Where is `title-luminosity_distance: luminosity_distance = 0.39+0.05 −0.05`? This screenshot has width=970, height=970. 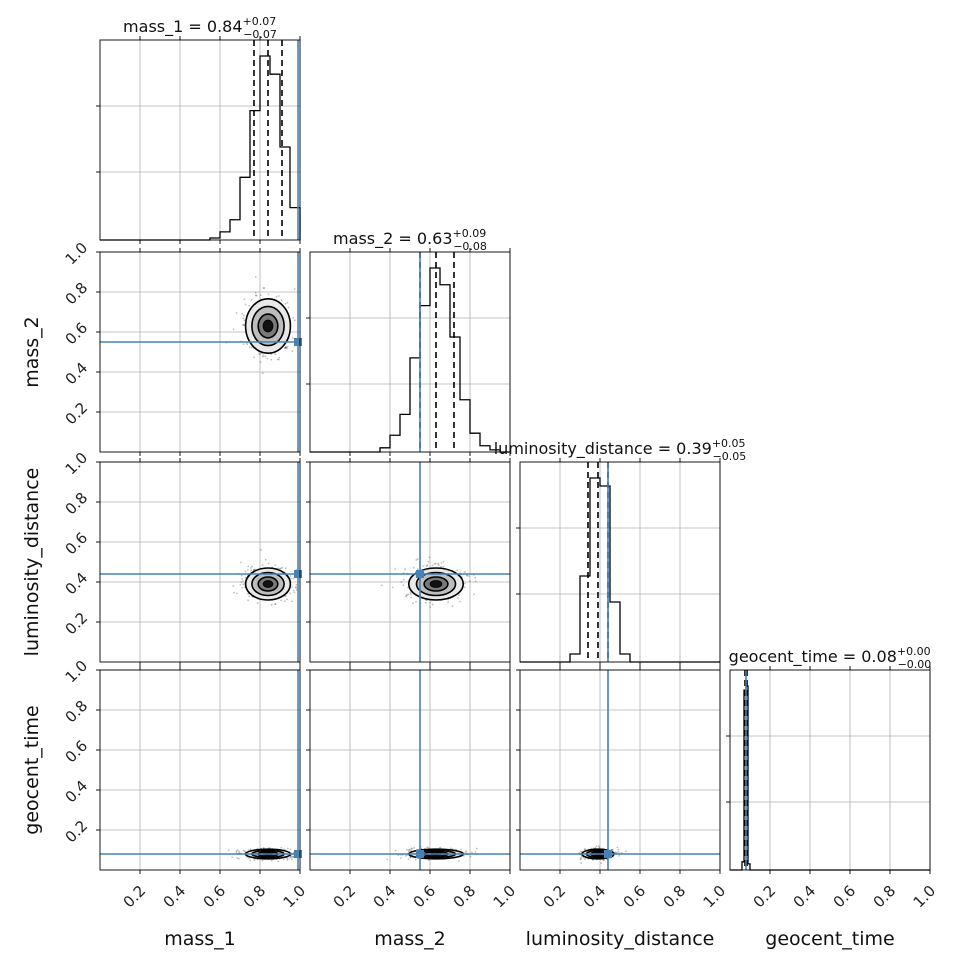
title-luminosity_distance: luminosity_distance = 0.39+0.05 −0.05 is located at coordinates (620, 450).